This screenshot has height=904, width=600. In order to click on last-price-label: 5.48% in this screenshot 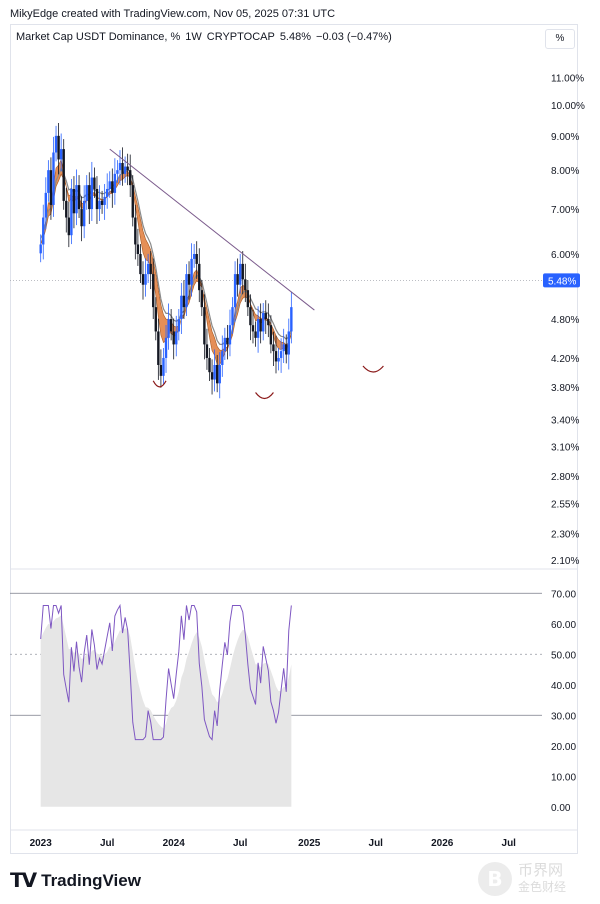, I will do `click(562, 281)`.